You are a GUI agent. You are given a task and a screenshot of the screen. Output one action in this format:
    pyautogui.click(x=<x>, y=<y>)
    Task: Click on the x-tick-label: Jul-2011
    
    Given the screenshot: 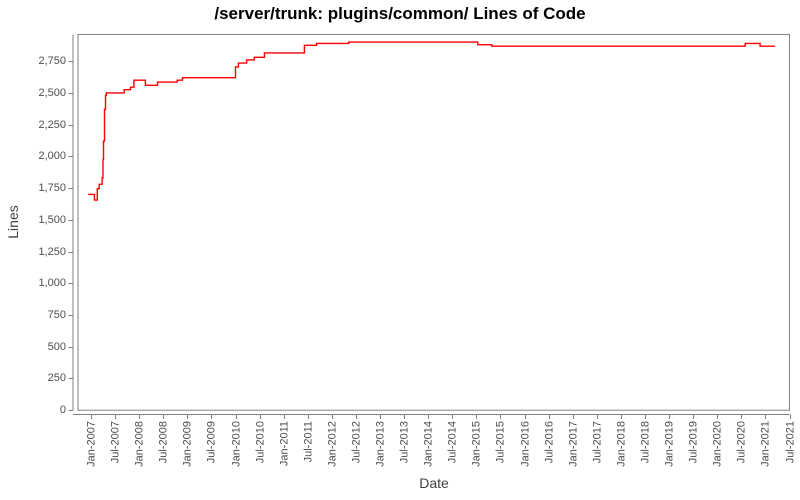 What is the action you would take?
    pyautogui.click(x=308, y=442)
    